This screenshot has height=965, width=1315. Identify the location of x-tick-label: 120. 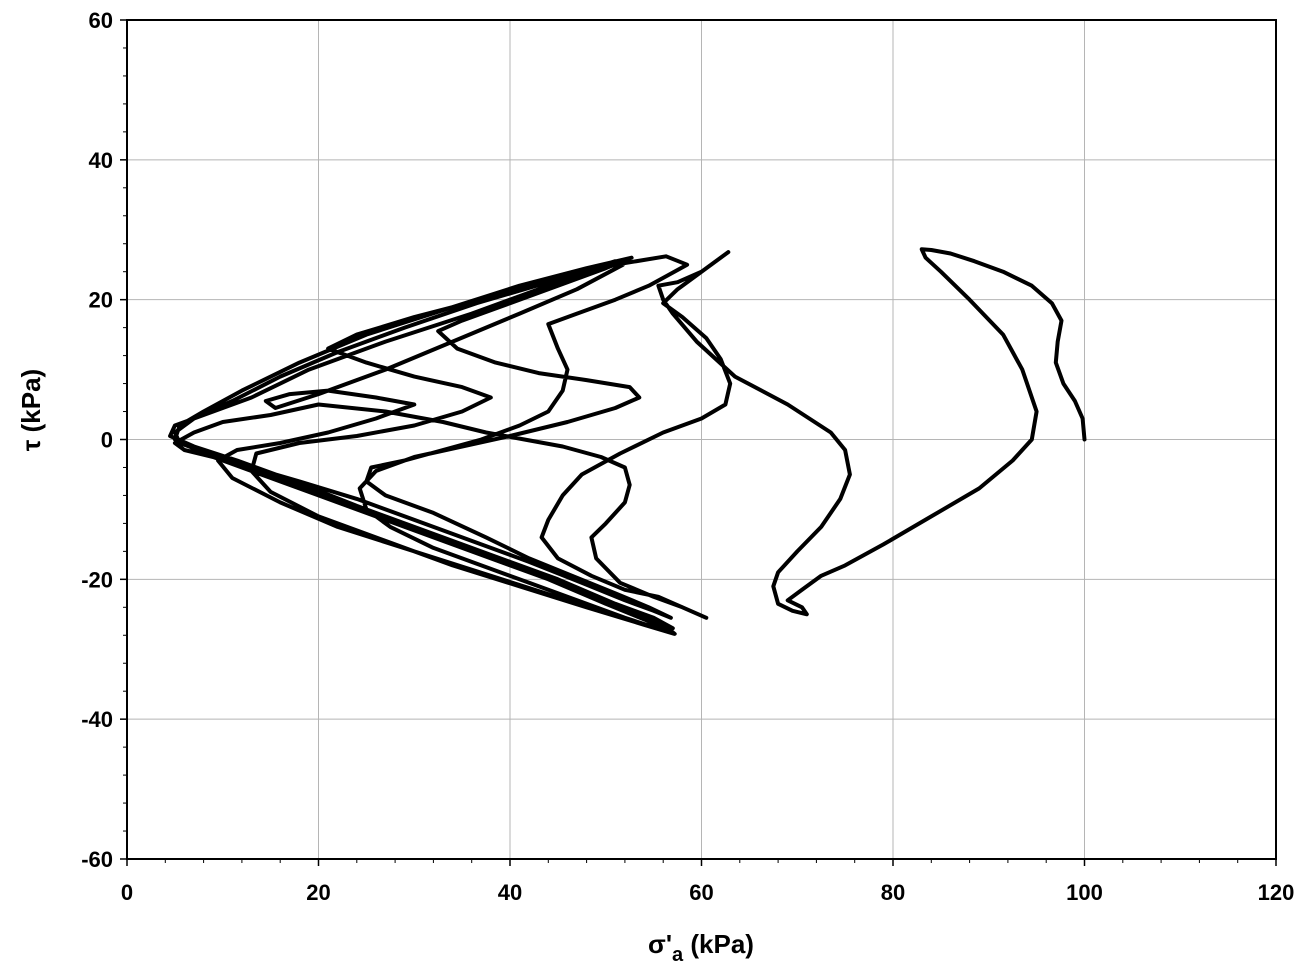
(1276, 892).